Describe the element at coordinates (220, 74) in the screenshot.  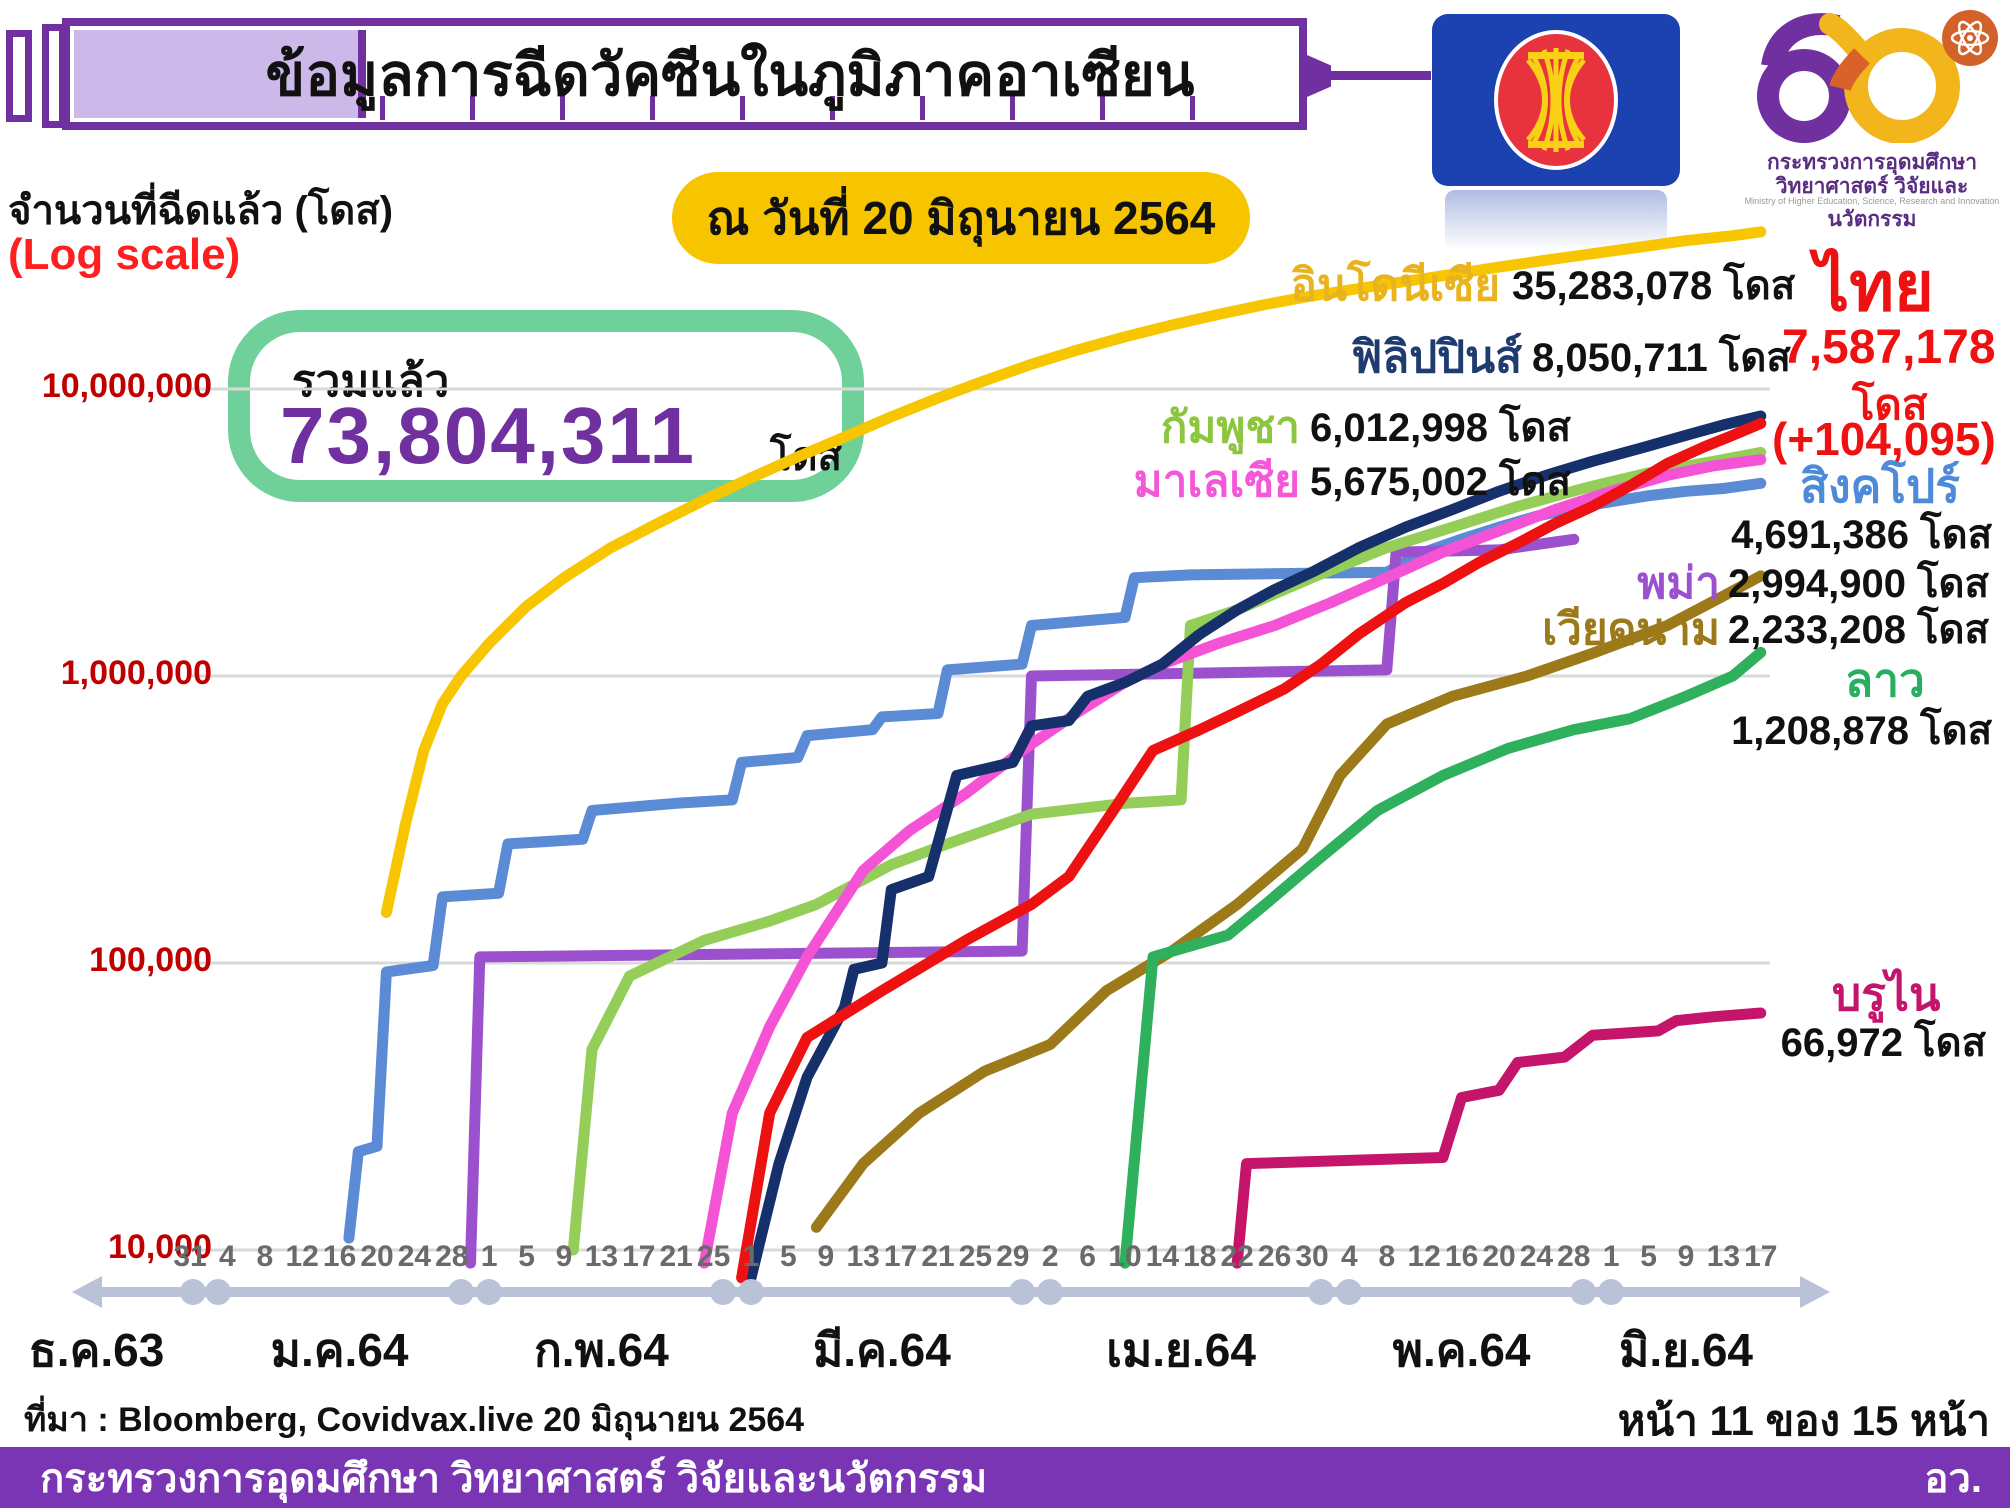
I see `syringe-plunger-fill-icon` at that location.